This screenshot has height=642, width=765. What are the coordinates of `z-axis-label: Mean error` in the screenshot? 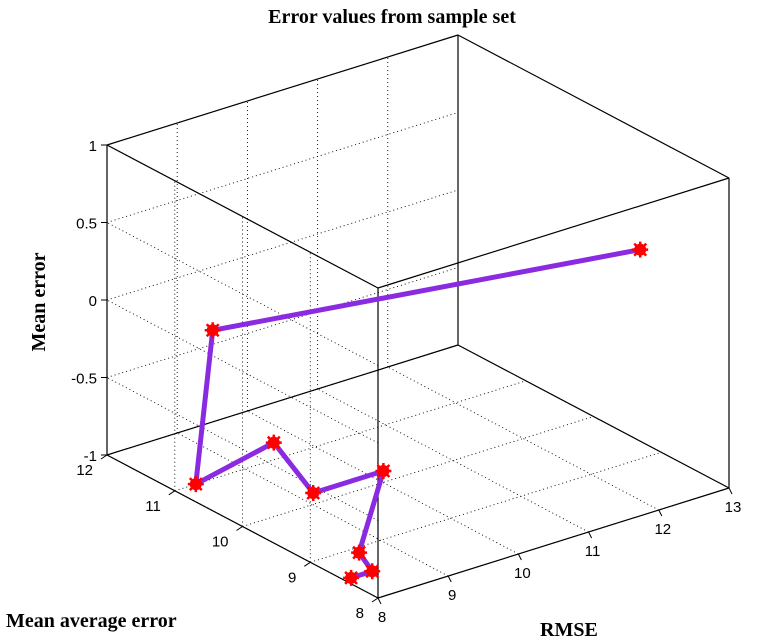 It's located at (39, 301).